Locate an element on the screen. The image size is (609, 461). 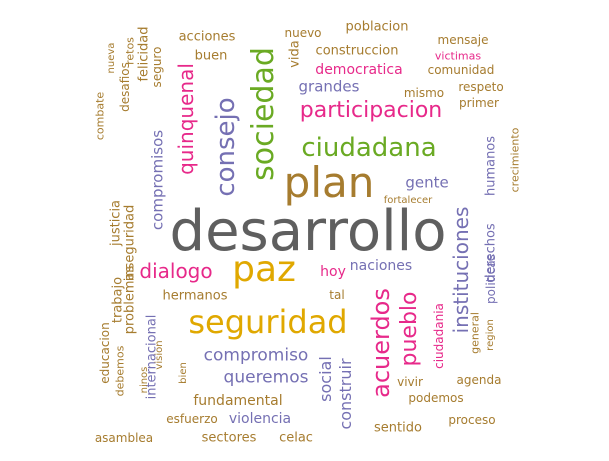
word-construccion: construccion is located at coordinates (357, 51).